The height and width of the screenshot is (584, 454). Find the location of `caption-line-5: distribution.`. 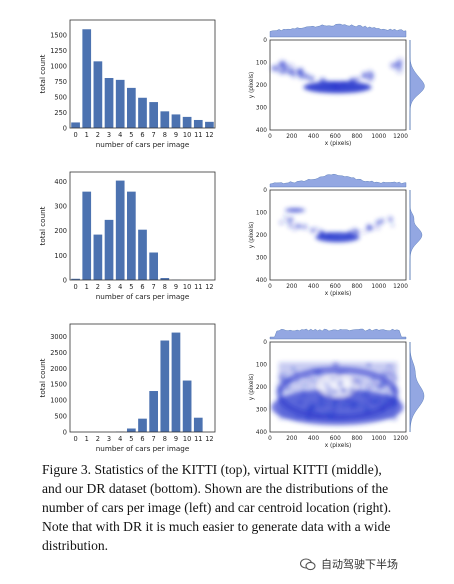

caption-line-5: distribution. is located at coordinates (75, 545).